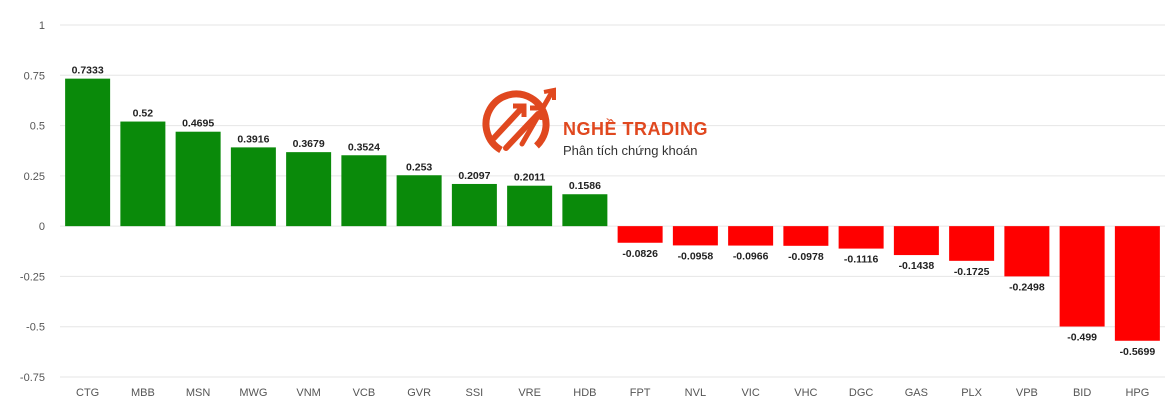 This screenshot has height=405, width=1170. What do you see at coordinates (419, 393) in the screenshot?
I see `x-tick-label: GVR` at bounding box center [419, 393].